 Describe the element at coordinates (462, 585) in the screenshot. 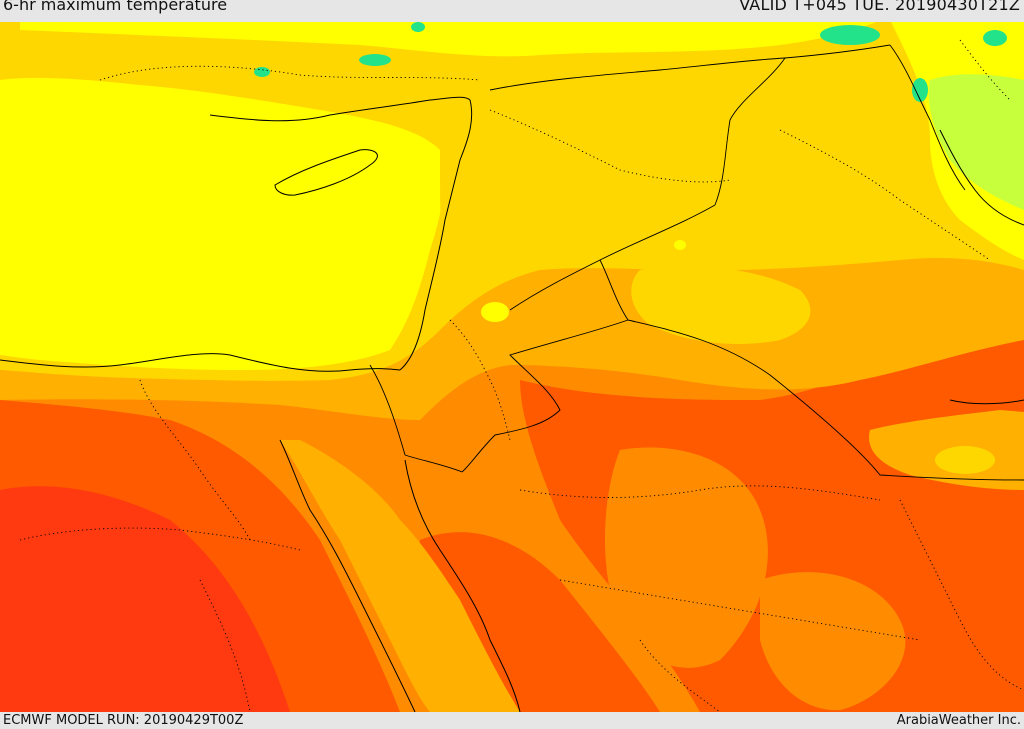

I see `coast-redsea-east` at that location.